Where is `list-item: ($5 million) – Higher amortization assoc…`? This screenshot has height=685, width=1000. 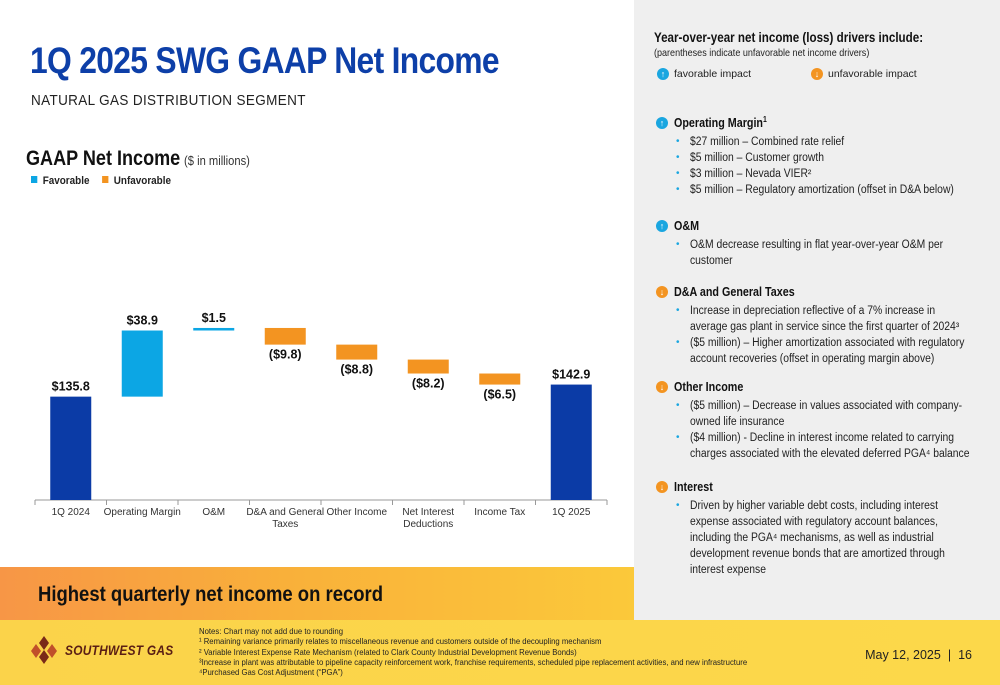 list-item: ($5 million) – Higher amortization assoc… is located at coordinates (821, 343).